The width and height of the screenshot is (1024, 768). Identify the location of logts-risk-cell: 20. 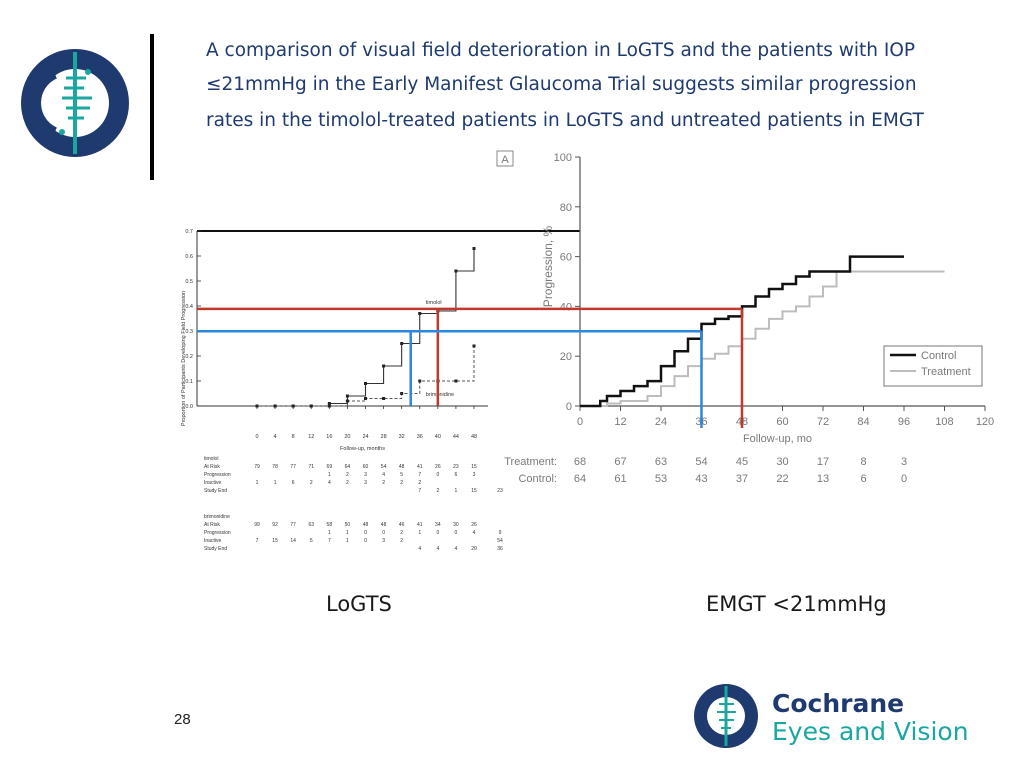
(474, 549).